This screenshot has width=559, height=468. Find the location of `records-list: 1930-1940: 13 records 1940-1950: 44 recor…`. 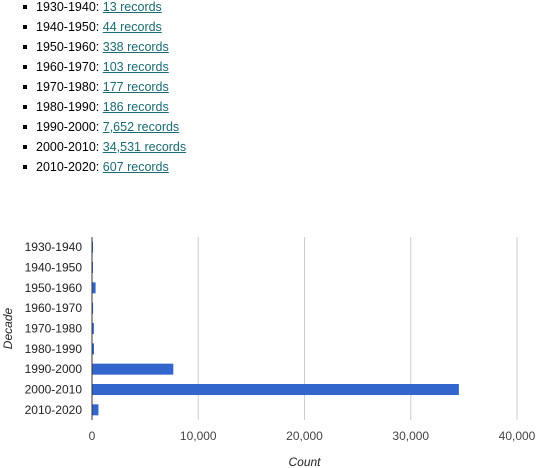

records-list: 1930-1940: 13 records 1940-1950: 44 recor… is located at coordinates (93, 88).